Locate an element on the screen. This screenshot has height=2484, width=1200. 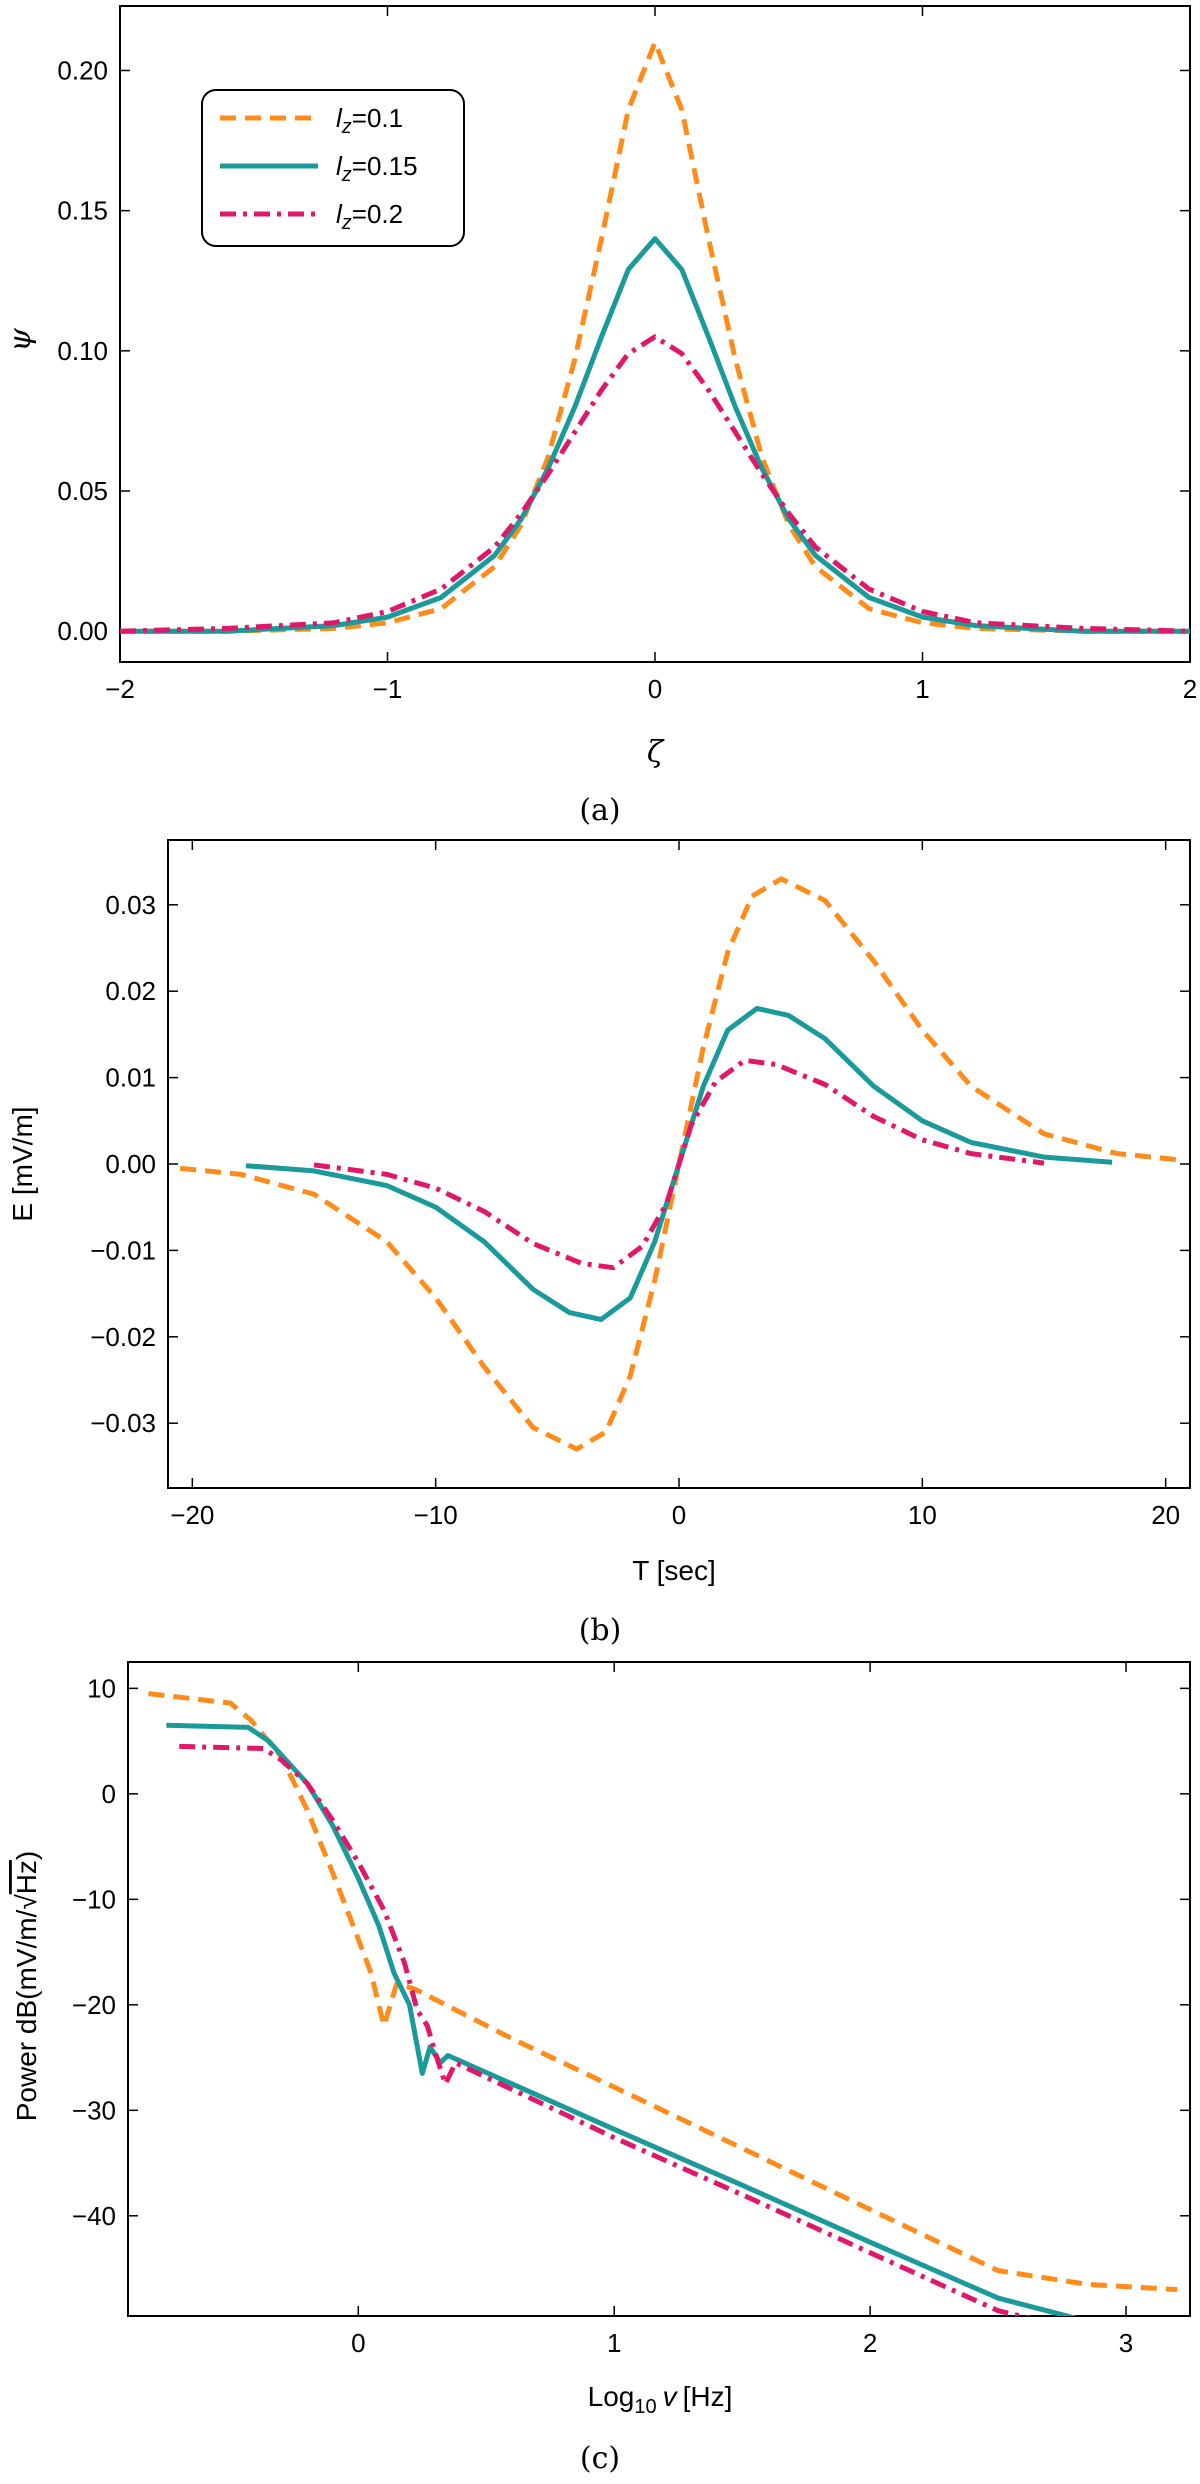
y-tick-label-c: 10 is located at coordinates (101, 1688).